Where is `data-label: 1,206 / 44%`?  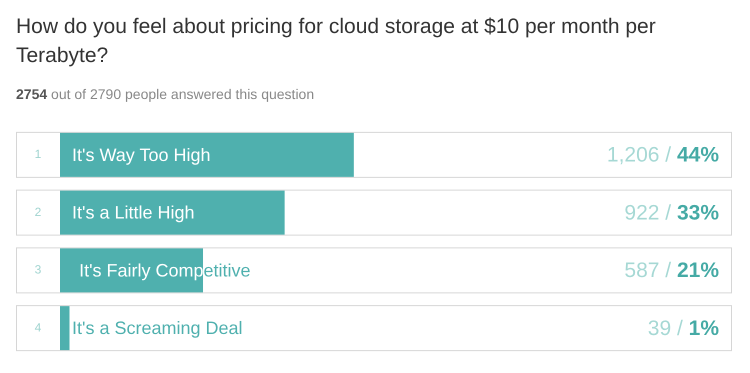
data-label: 1,206 / 44% is located at coordinates (663, 155).